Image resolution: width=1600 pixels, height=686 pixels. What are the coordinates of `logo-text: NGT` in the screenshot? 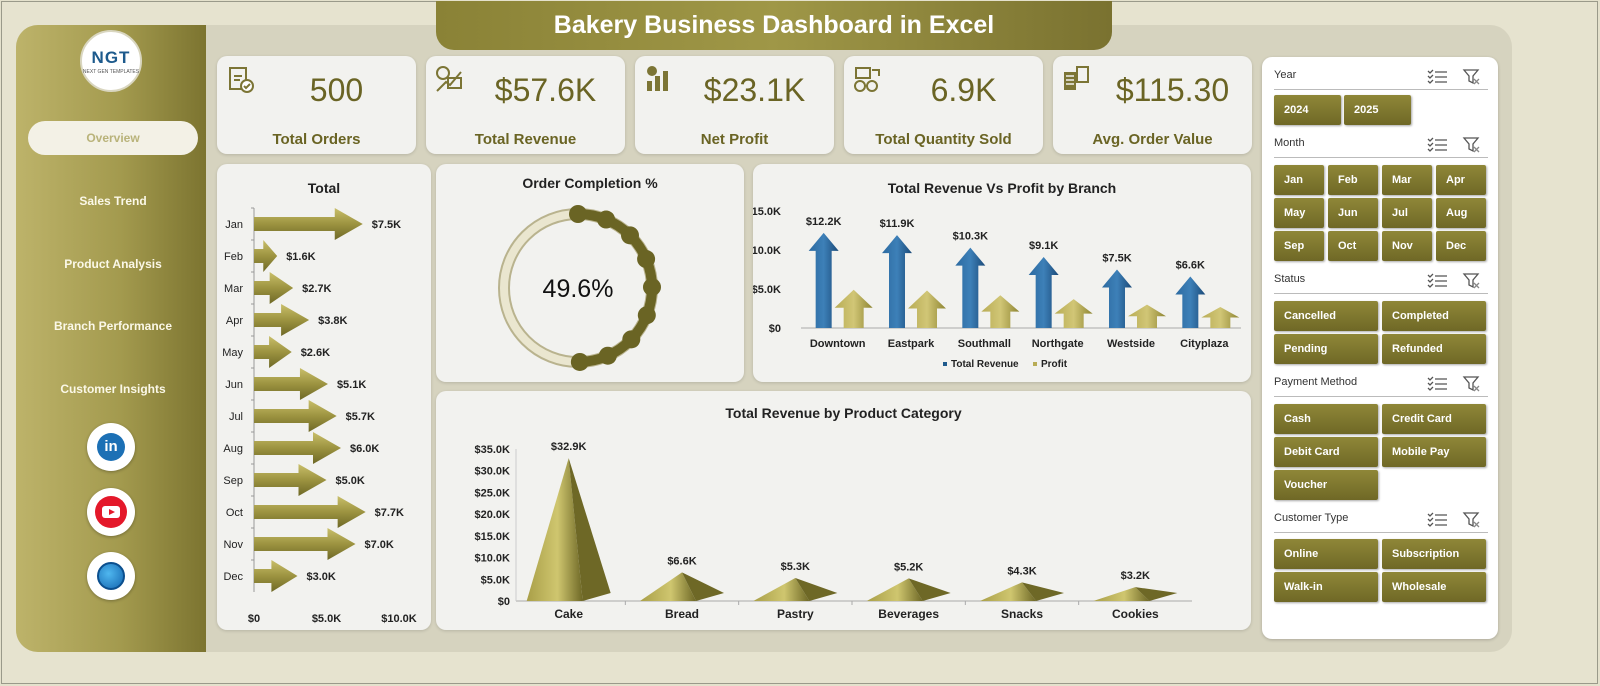 It's located at (111, 57).